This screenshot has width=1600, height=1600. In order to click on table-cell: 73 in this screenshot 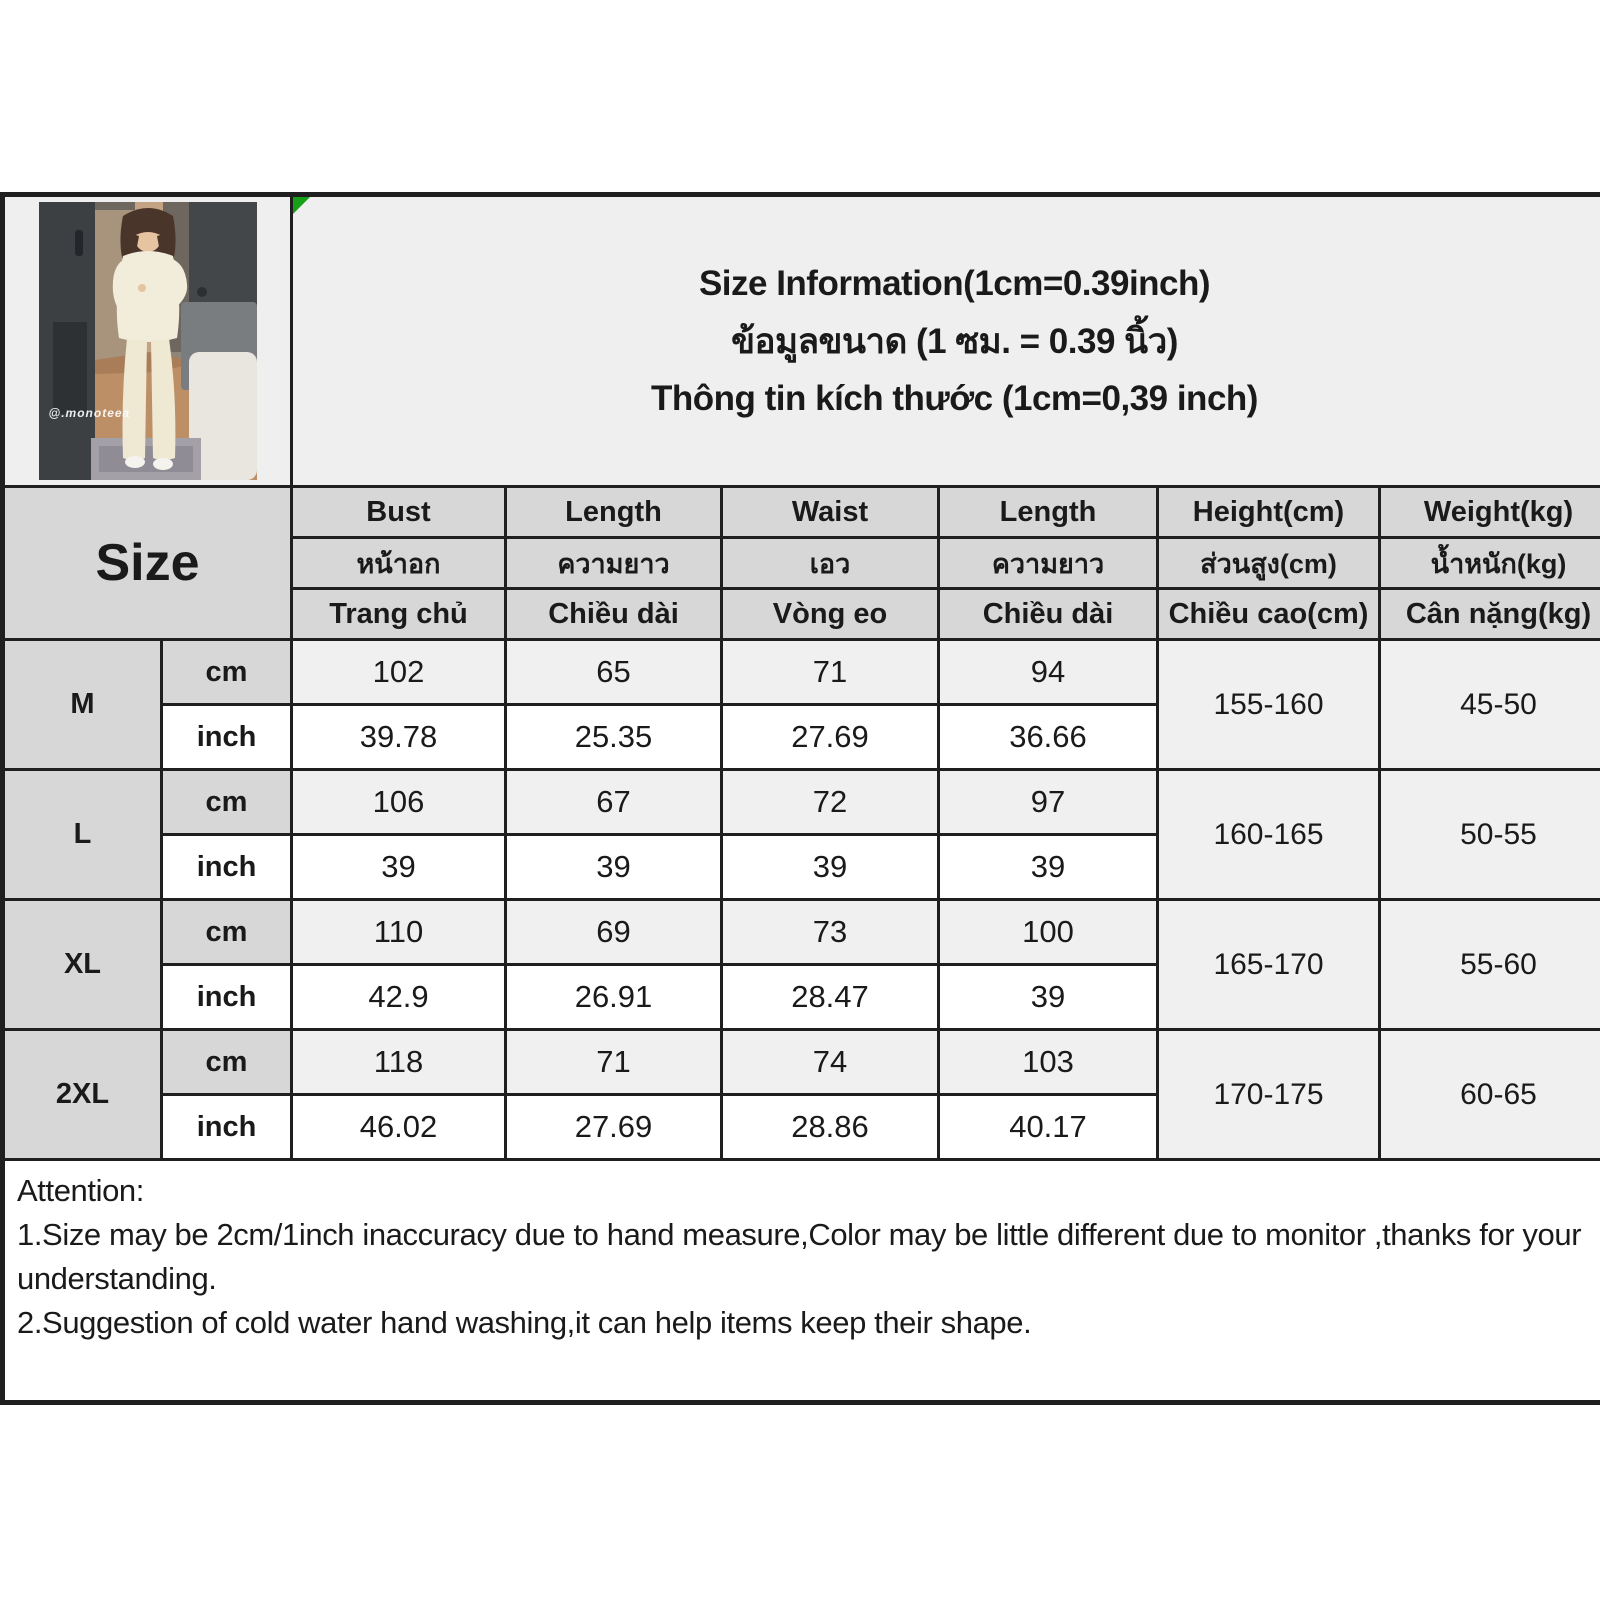, I will do `click(830, 932)`.